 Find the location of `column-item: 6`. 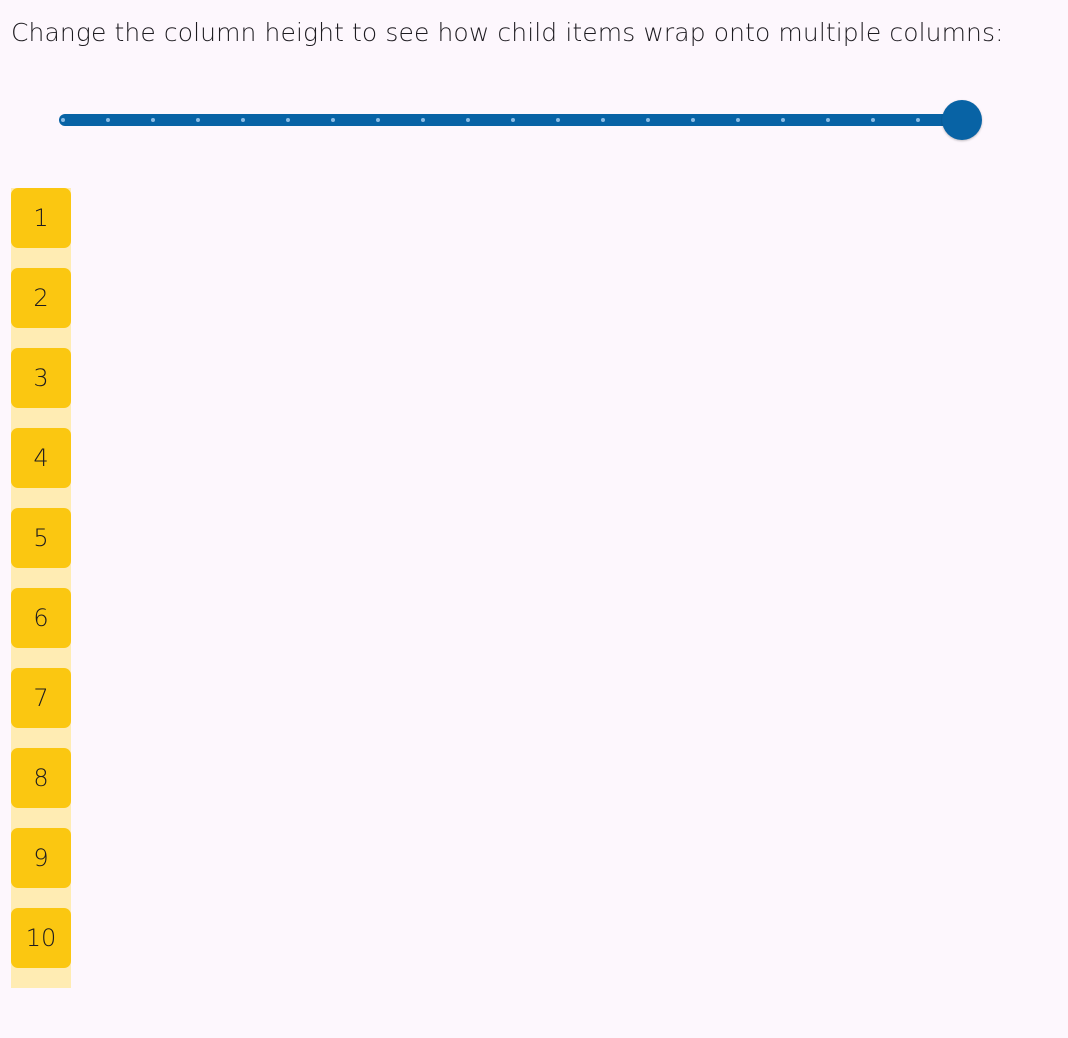

column-item: 6 is located at coordinates (41, 618).